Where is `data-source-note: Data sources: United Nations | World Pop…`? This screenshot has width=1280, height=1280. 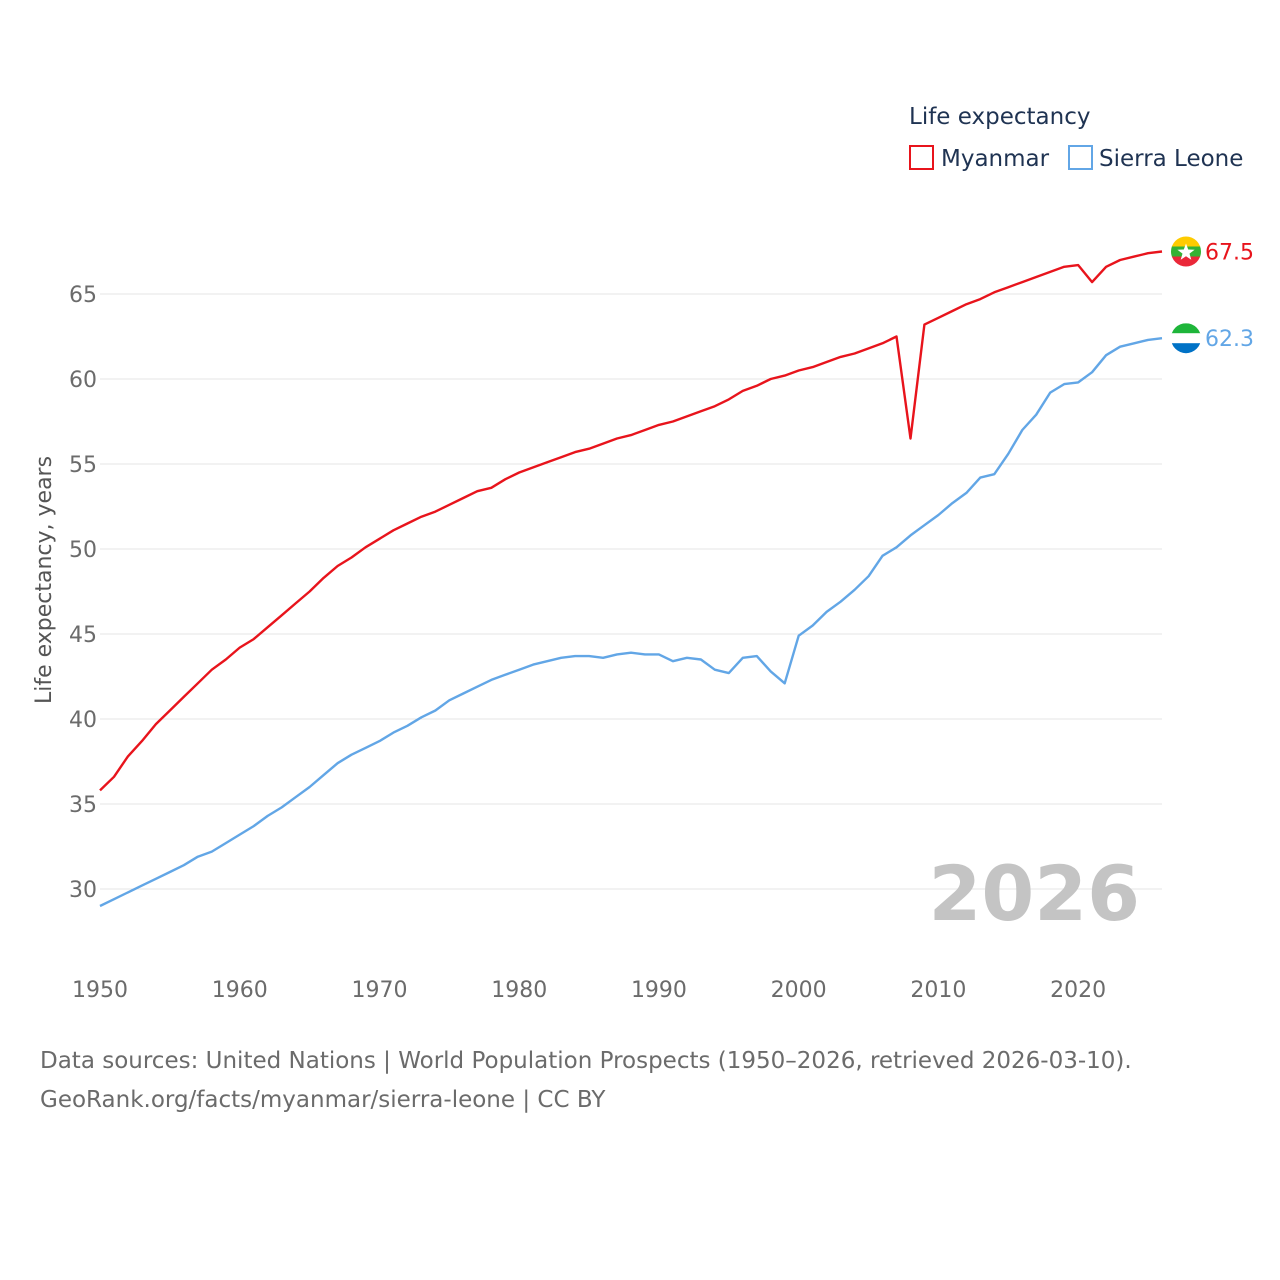
data-source-note: Data sources: United Nations | World Pop… is located at coordinates (586, 1061).